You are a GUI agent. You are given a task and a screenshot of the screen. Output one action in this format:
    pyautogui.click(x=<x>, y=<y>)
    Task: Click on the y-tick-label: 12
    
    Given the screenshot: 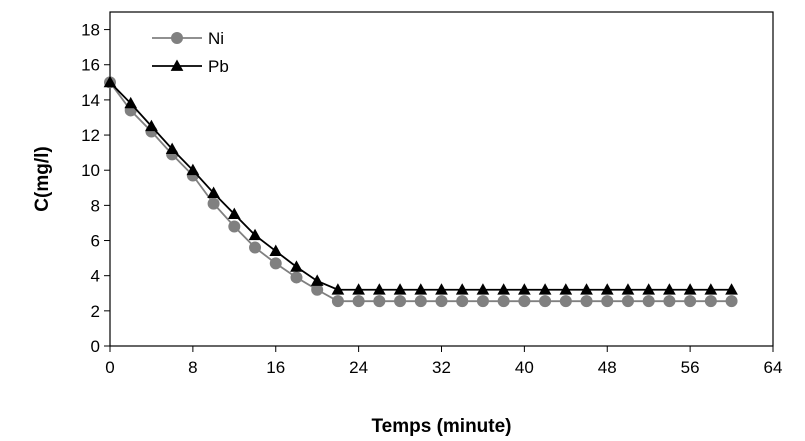 What is the action you would take?
    pyautogui.click(x=90, y=135)
    